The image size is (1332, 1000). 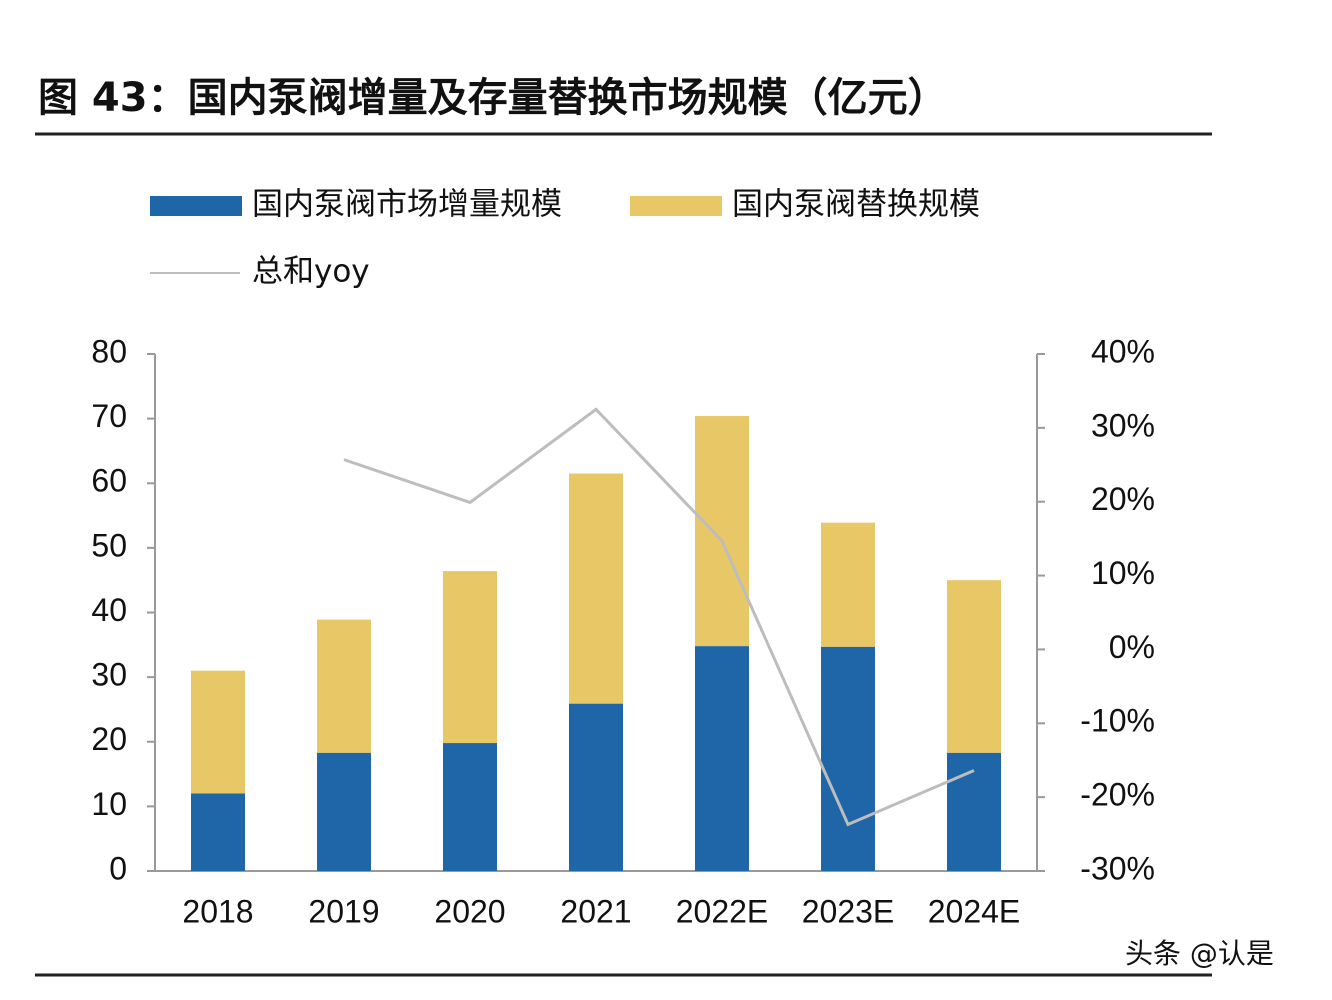 I want to click on y-tick-label: 50, so click(x=109, y=545).